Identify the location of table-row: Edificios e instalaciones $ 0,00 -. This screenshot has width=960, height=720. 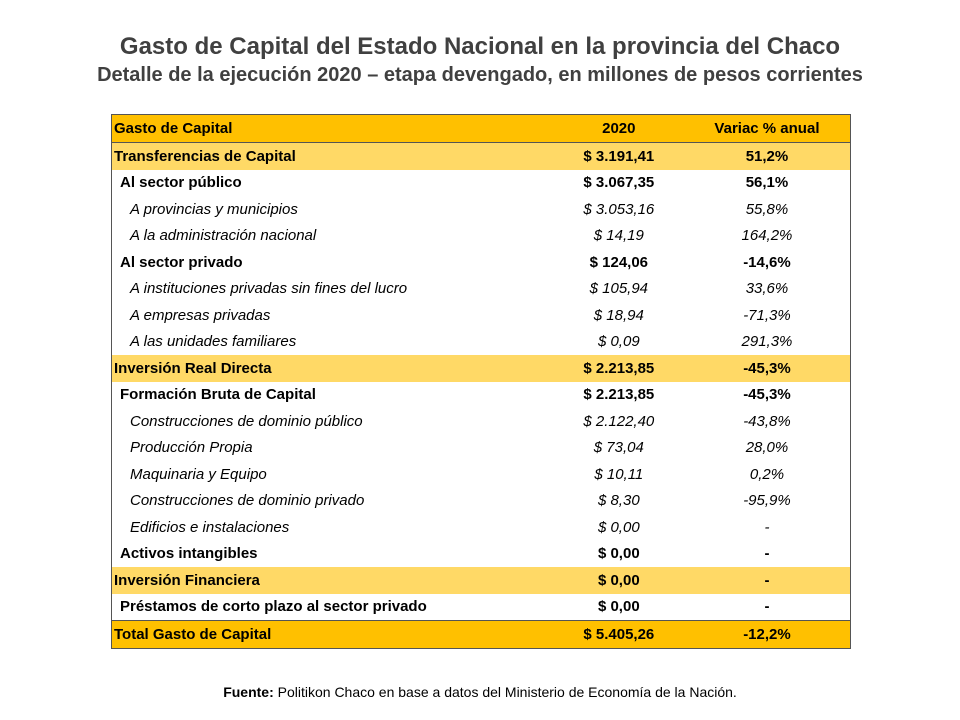
(481, 527).